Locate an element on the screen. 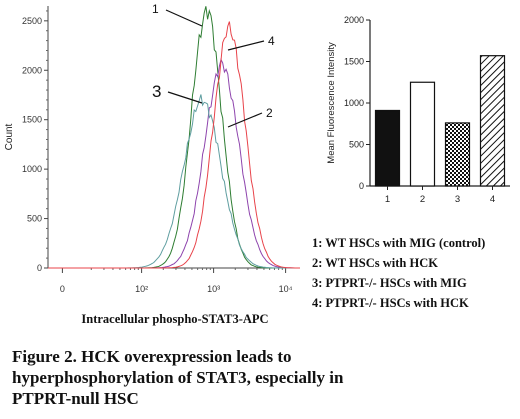  caption-line-1: Figure 2. HCK overexpression leads to is located at coordinates (152, 356).